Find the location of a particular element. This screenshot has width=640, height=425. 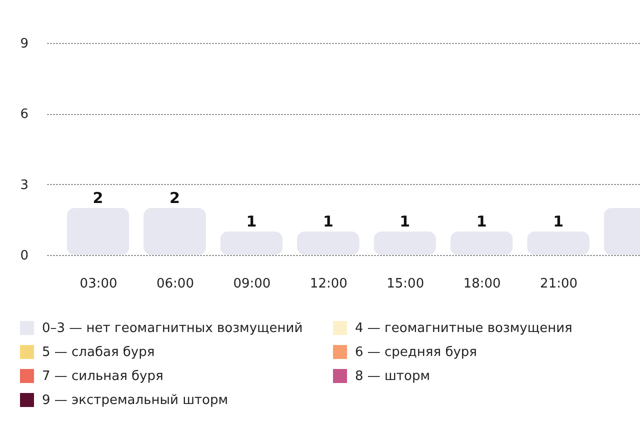

legend-label: 5 — слабая буря is located at coordinates (98, 352).